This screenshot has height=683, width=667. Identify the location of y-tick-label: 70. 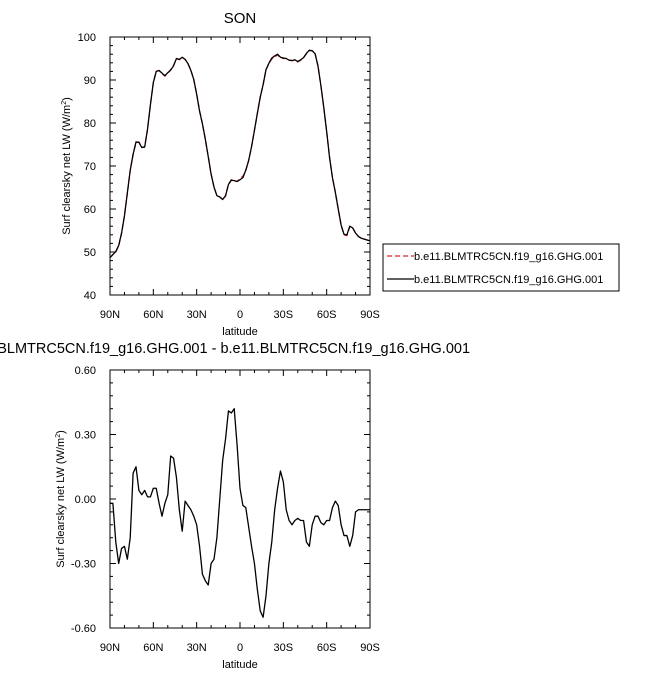
(90, 167).